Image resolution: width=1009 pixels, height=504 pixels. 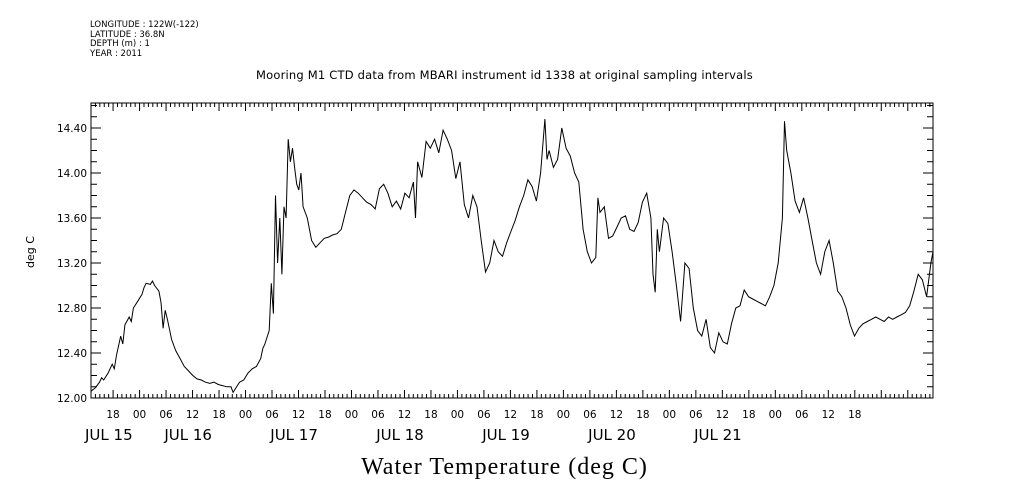 I want to click on y-tick-label: 14.40, so click(x=72, y=129).